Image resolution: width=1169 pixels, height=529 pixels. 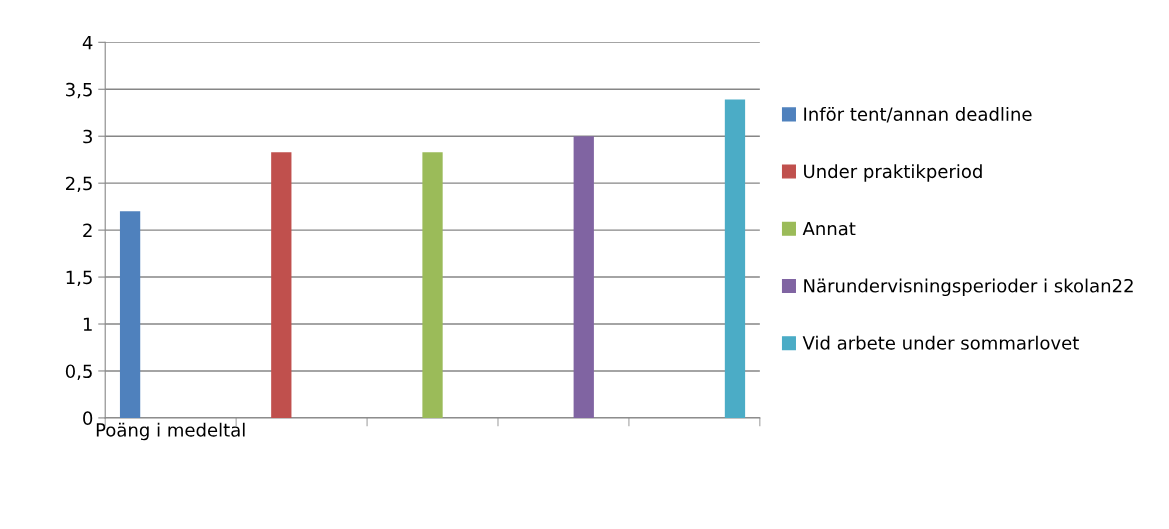 I want to click on y-tick-label: 3, so click(x=87, y=136).